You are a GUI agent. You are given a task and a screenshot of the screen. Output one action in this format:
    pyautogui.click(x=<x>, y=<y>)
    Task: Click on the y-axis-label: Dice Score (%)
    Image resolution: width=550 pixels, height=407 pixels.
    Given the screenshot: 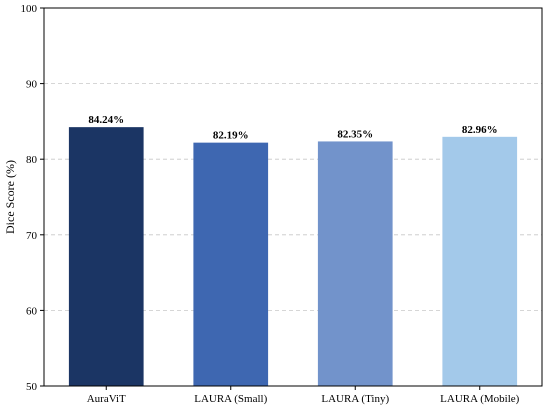 What is the action you would take?
    pyautogui.click(x=10, y=197)
    